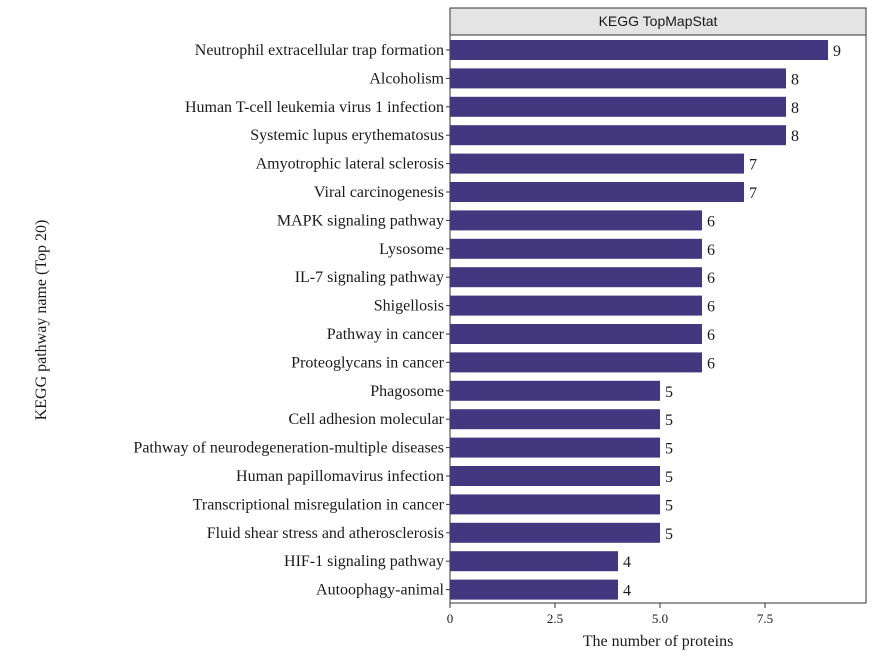  Describe the element at coordinates (319, 504) in the screenshot. I see `category-label: Transcriptional misregulation in cancer` at that location.